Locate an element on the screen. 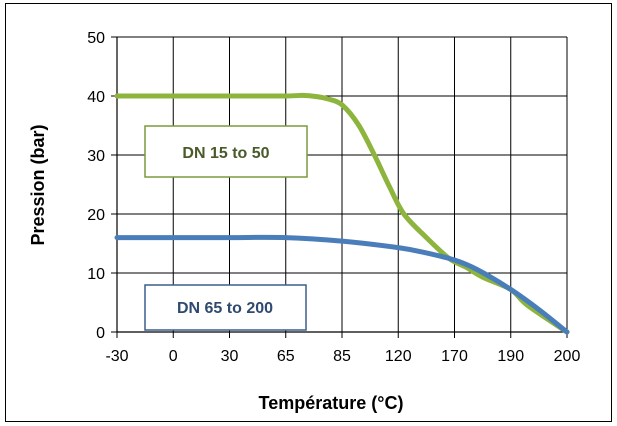 The width and height of the screenshot is (617, 426). x-tick-label: 0 is located at coordinates (173, 356).